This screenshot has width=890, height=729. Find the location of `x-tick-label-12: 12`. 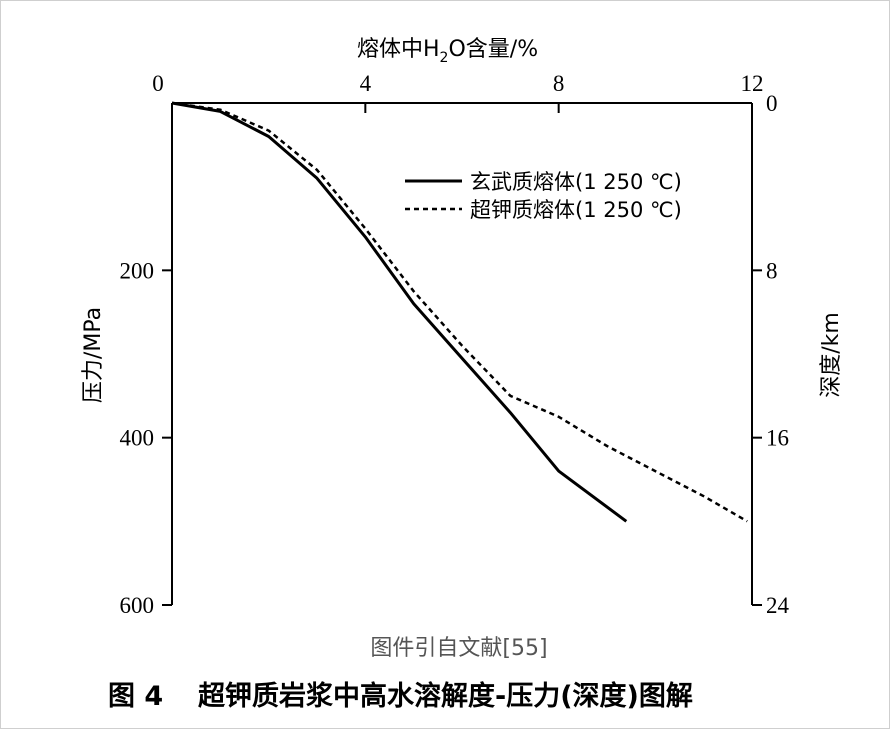

x-tick-label-12: 12 is located at coordinates (752, 83).